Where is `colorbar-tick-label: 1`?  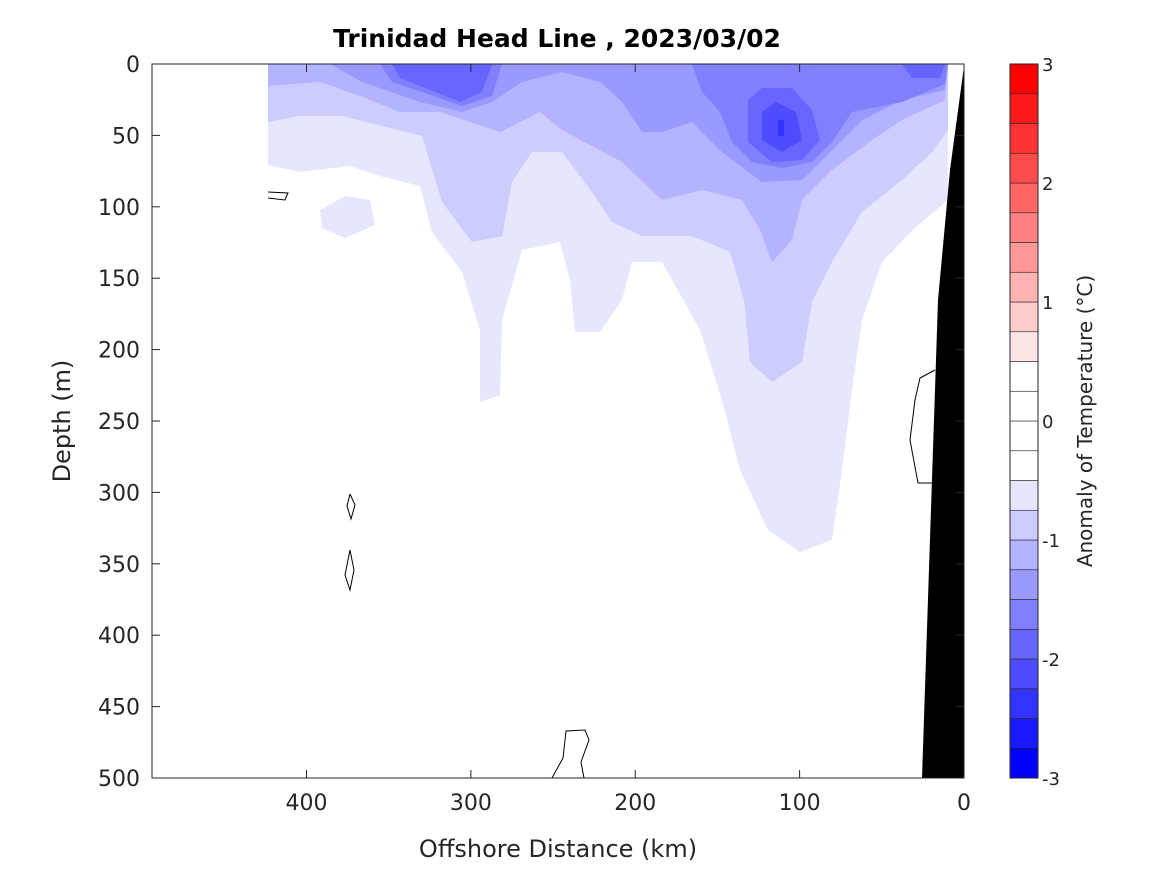
colorbar-tick-label: 1 is located at coordinates (1047, 303).